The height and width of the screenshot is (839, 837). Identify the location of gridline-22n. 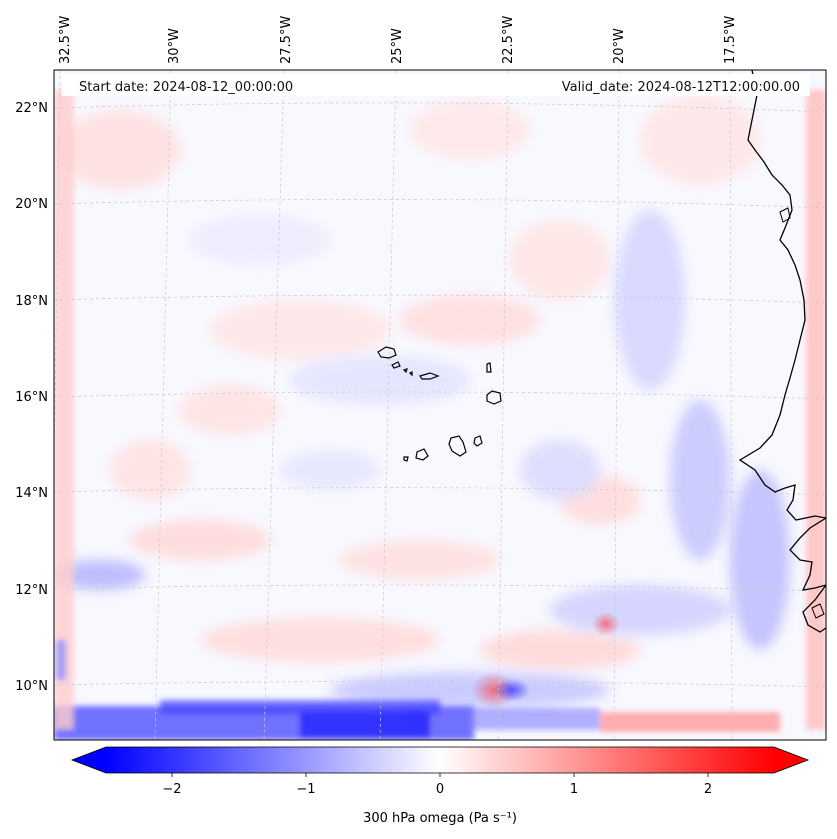
(440, 107).